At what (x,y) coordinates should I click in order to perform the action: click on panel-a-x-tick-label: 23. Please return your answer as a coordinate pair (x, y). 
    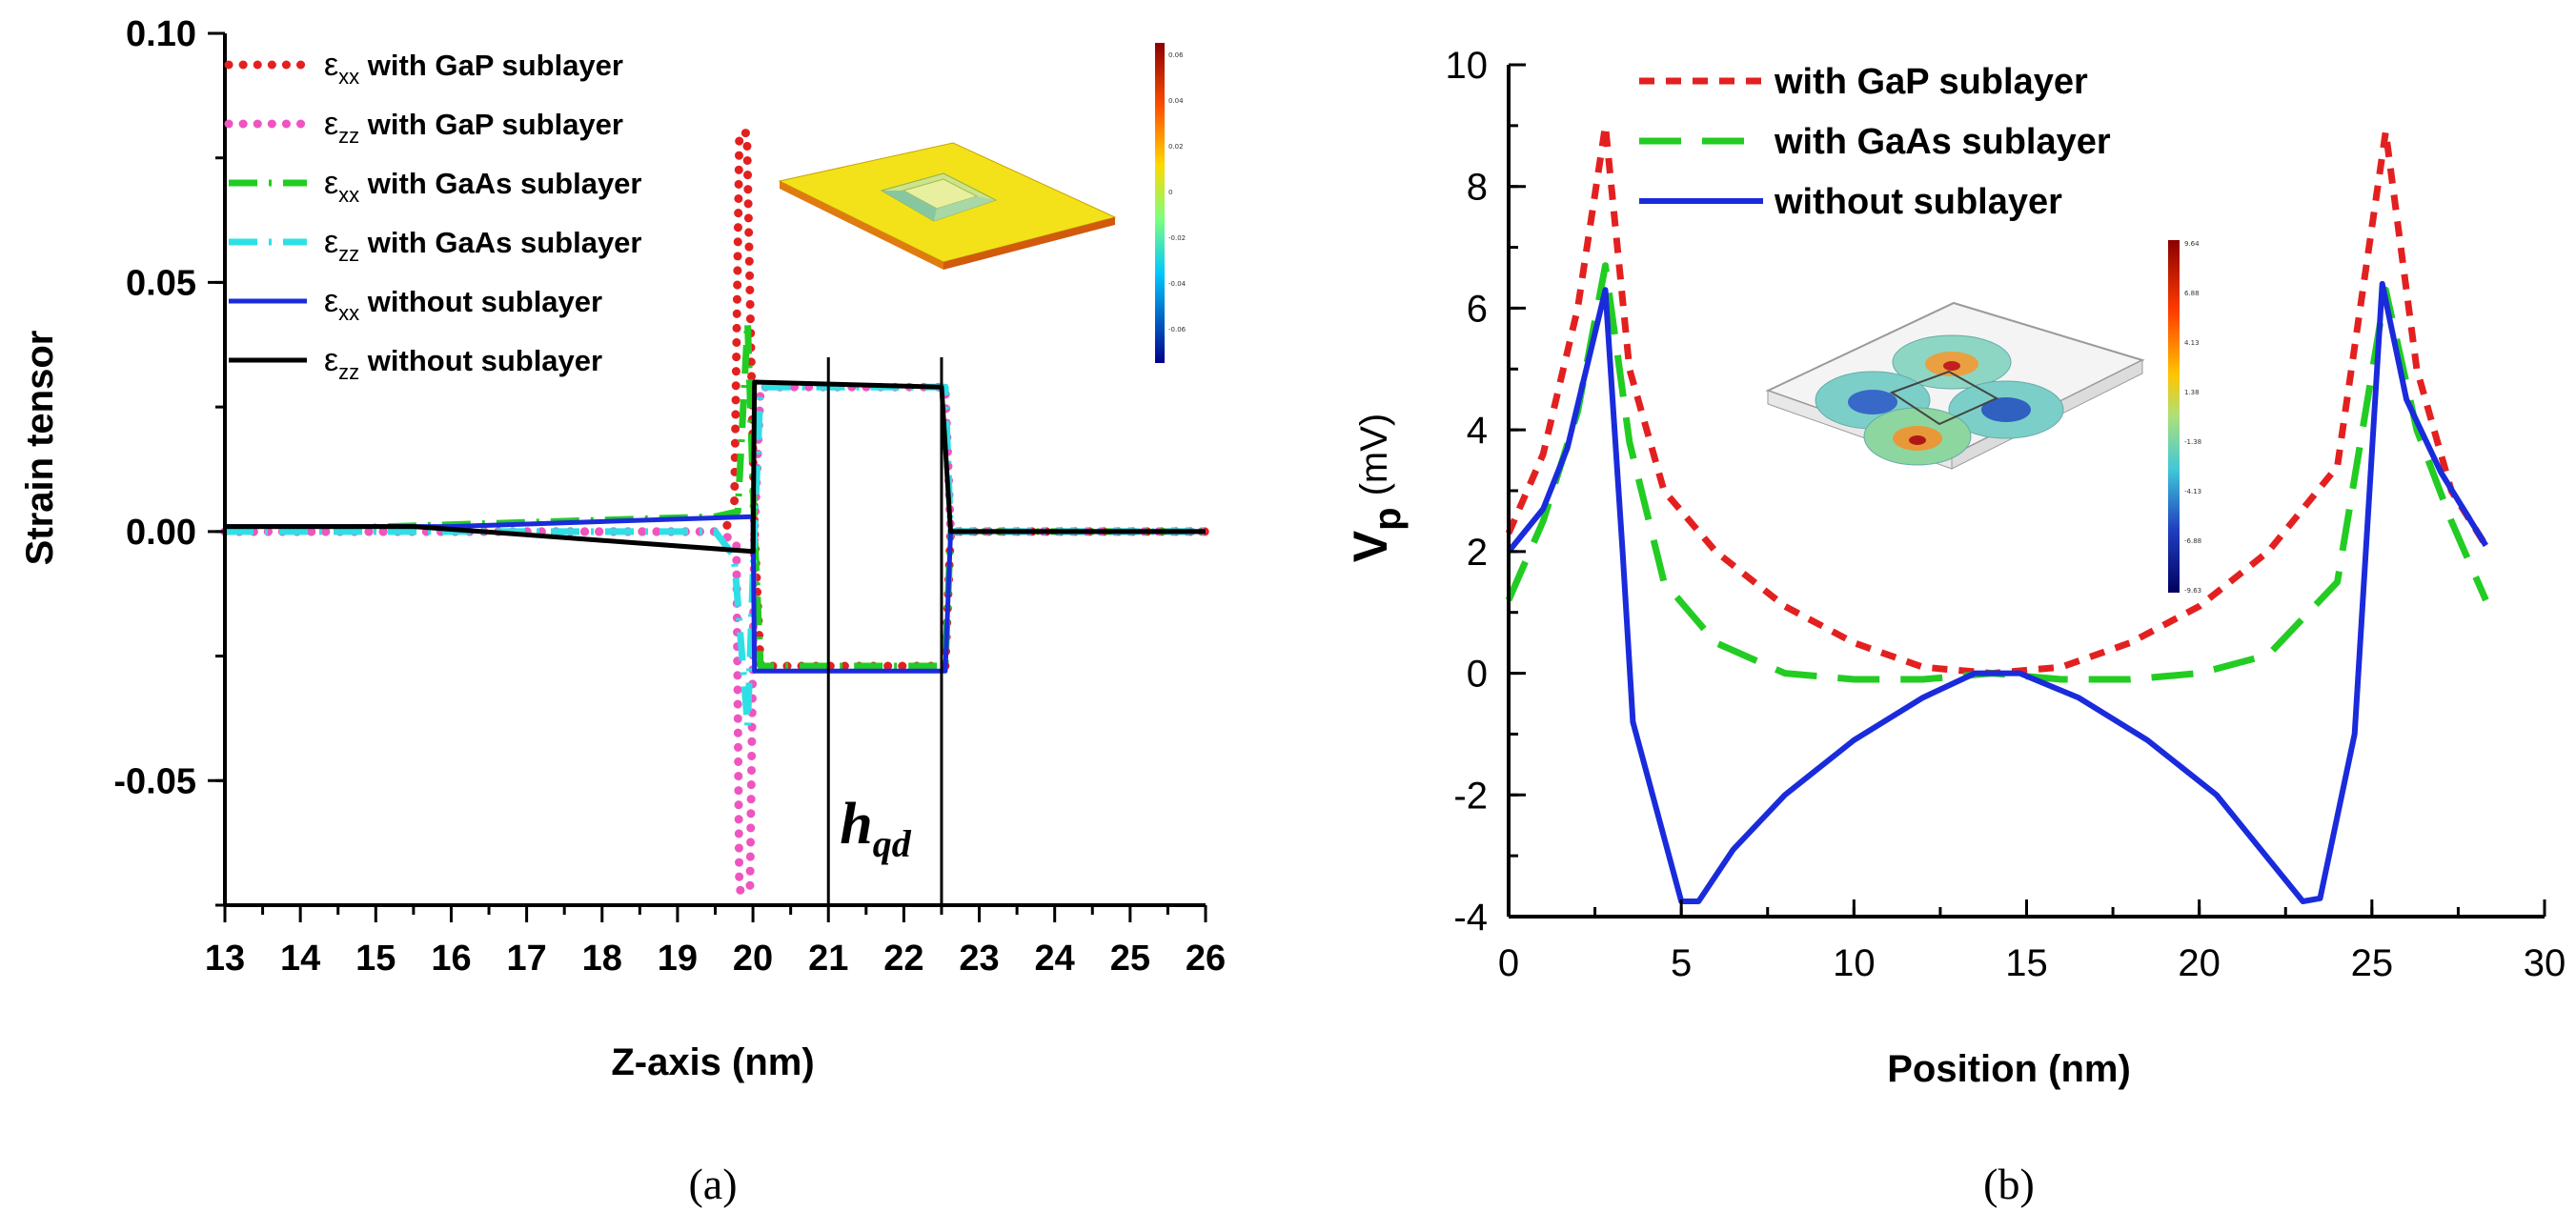
    Looking at the image, I should click on (979, 959).